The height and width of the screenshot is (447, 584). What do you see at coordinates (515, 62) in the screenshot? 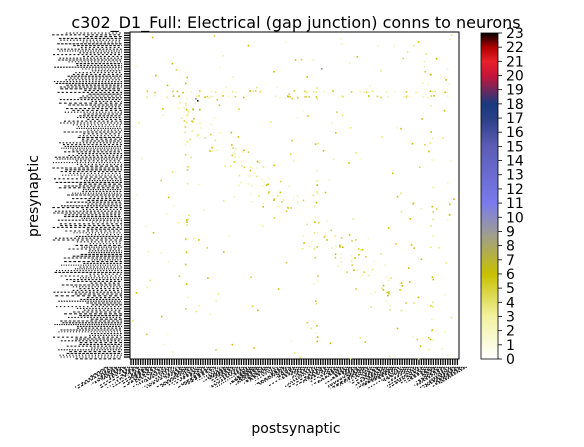
I see `colorbar-tick-label: 21` at bounding box center [515, 62].